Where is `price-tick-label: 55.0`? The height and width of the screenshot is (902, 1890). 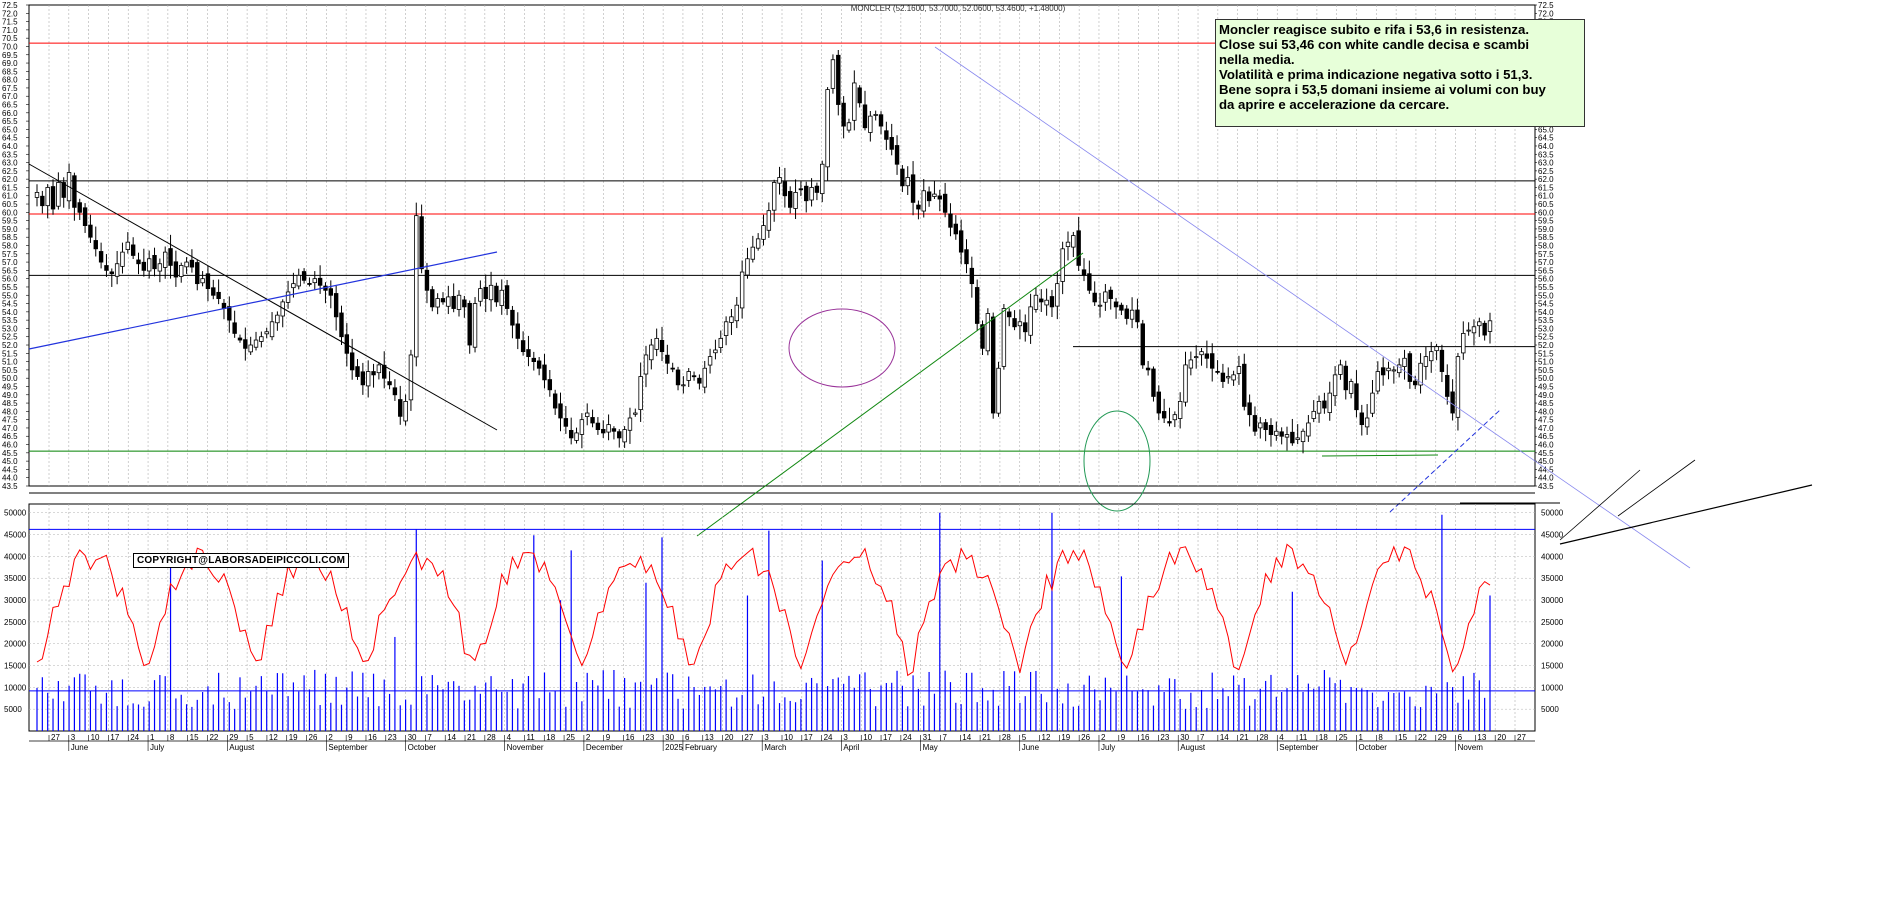
price-tick-label: 55.0 is located at coordinates (1546, 295).